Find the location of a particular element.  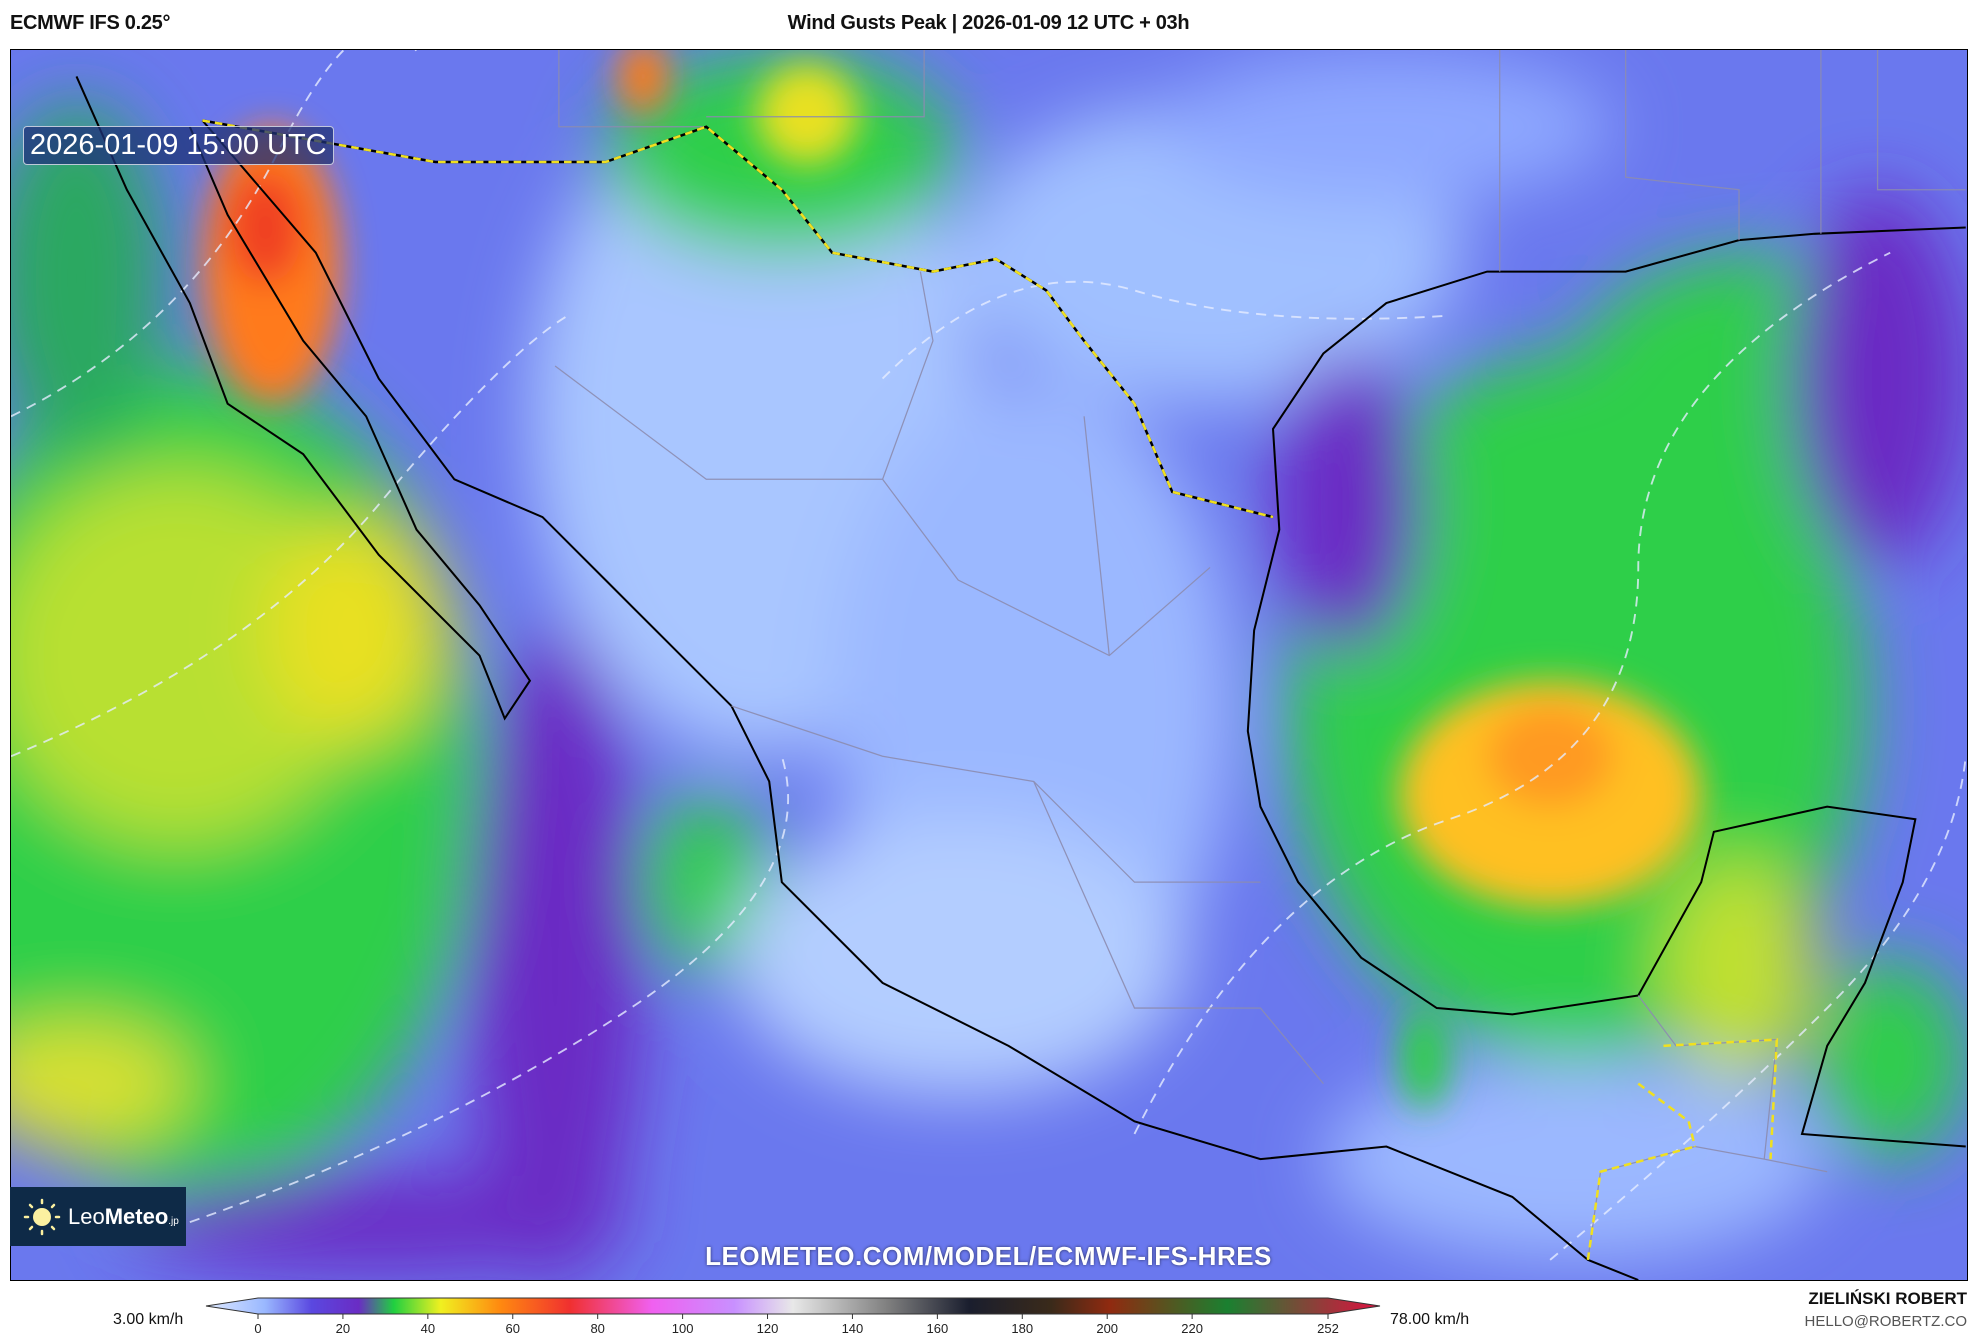

sun-icon is located at coordinates (42, 1216).